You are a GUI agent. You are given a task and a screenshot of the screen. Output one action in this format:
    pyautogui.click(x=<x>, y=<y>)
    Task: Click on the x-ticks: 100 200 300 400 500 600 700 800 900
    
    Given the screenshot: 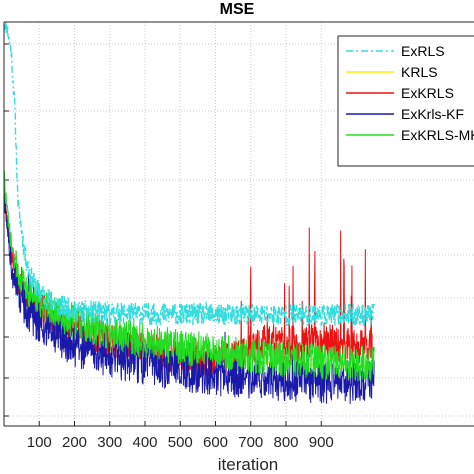 What is the action you would take?
    pyautogui.click(x=180, y=436)
    